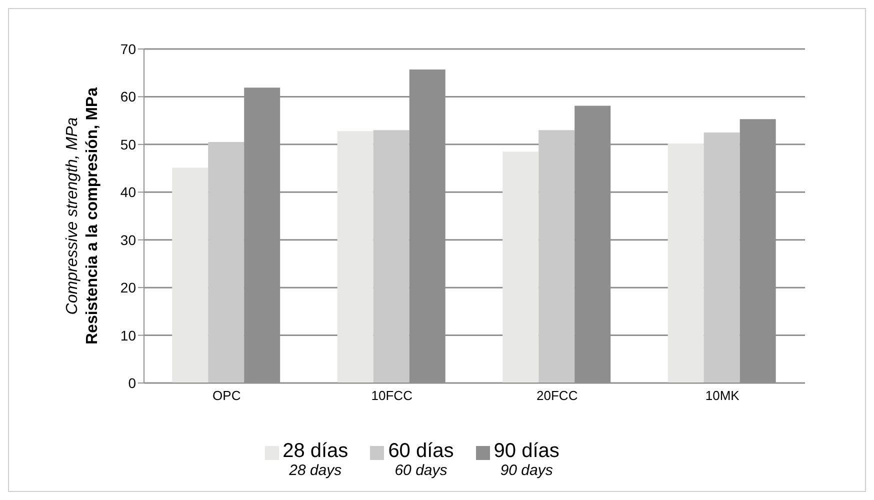 This screenshot has height=500, width=874. Describe the element at coordinates (391, 396) in the screenshot. I see `x-tick-label: 10FCC` at that location.